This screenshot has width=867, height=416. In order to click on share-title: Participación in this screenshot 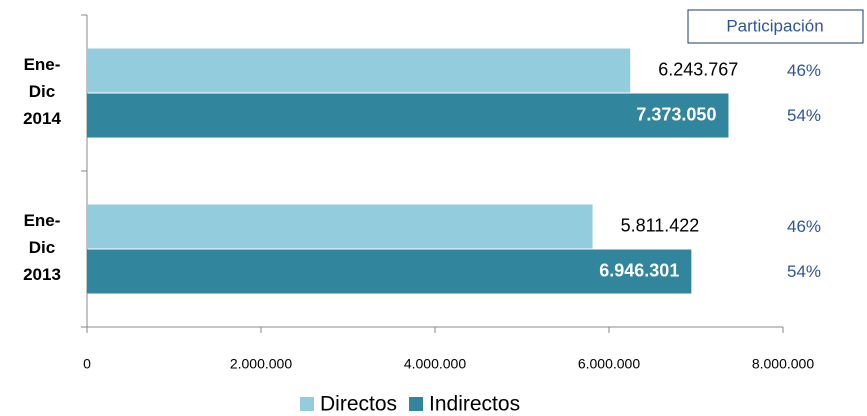, I will do `click(774, 25)`.